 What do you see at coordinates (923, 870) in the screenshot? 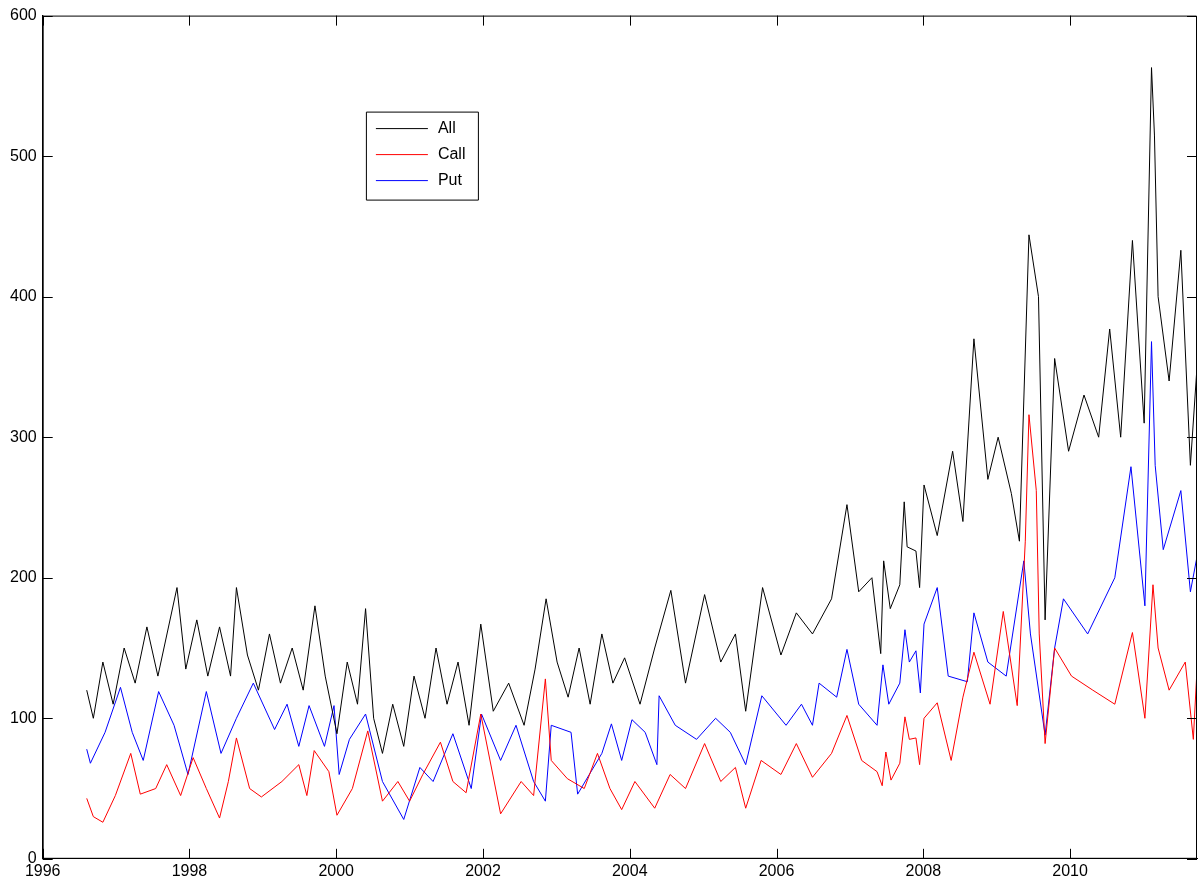
I see `x-tick-label: 2008` at bounding box center [923, 870].